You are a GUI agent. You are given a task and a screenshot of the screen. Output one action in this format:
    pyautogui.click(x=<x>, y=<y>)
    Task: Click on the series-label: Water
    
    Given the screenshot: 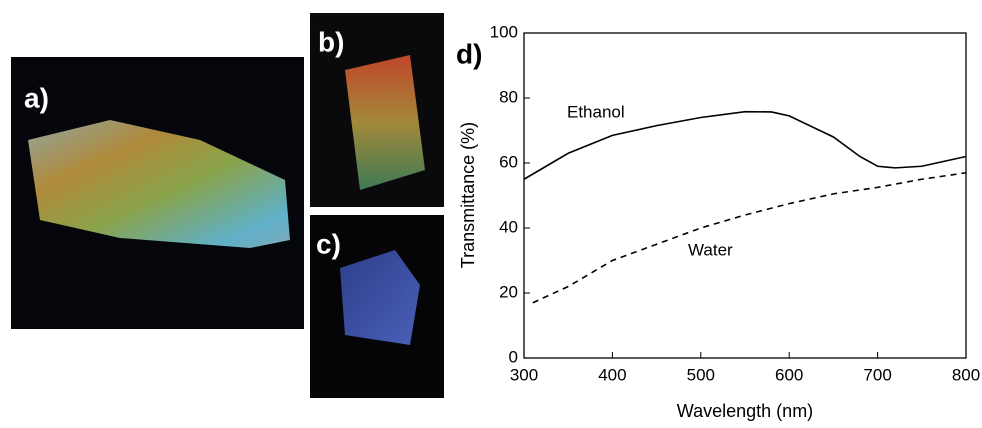 What is the action you would take?
    pyautogui.click(x=710, y=249)
    